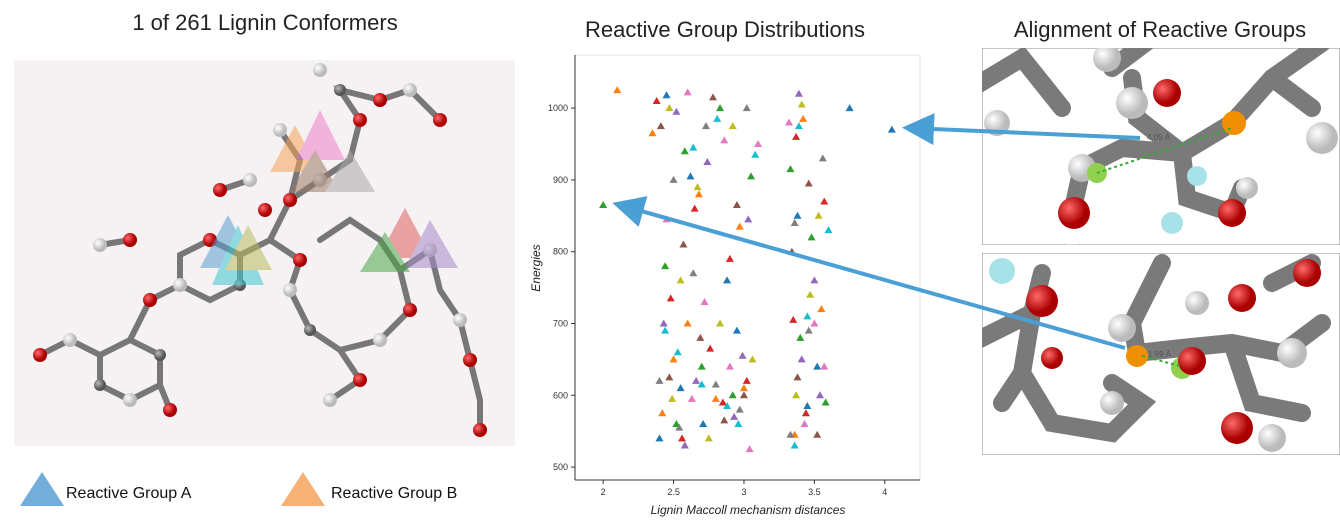 This screenshot has width=1340, height=522. I want to click on legend-swatch, so click(303, 489).